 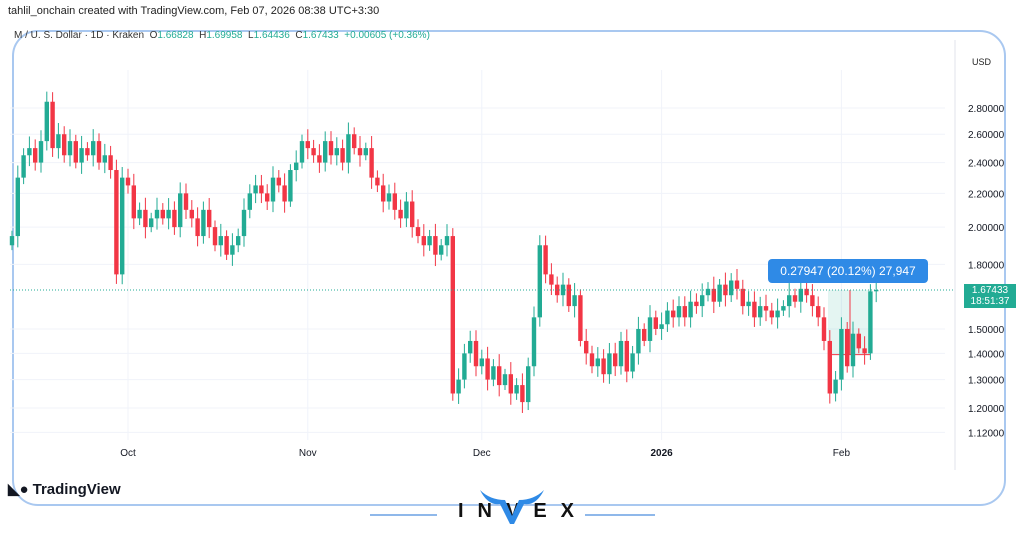 What do you see at coordinates (986, 330) in the screenshot?
I see `y-tick-label: 1.50000` at bounding box center [986, 330].